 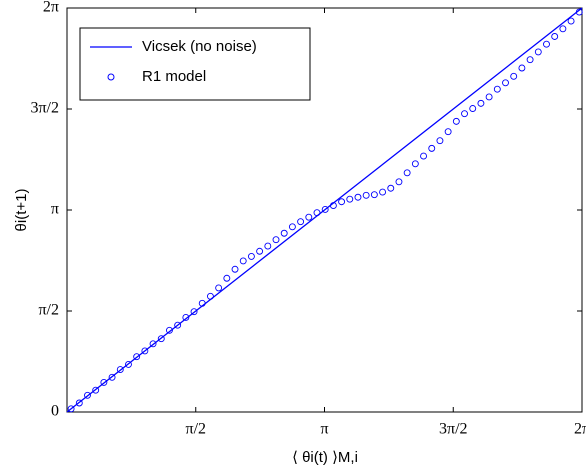 I want to click on y-tick-label: 2π, so click(x=51, y=8).